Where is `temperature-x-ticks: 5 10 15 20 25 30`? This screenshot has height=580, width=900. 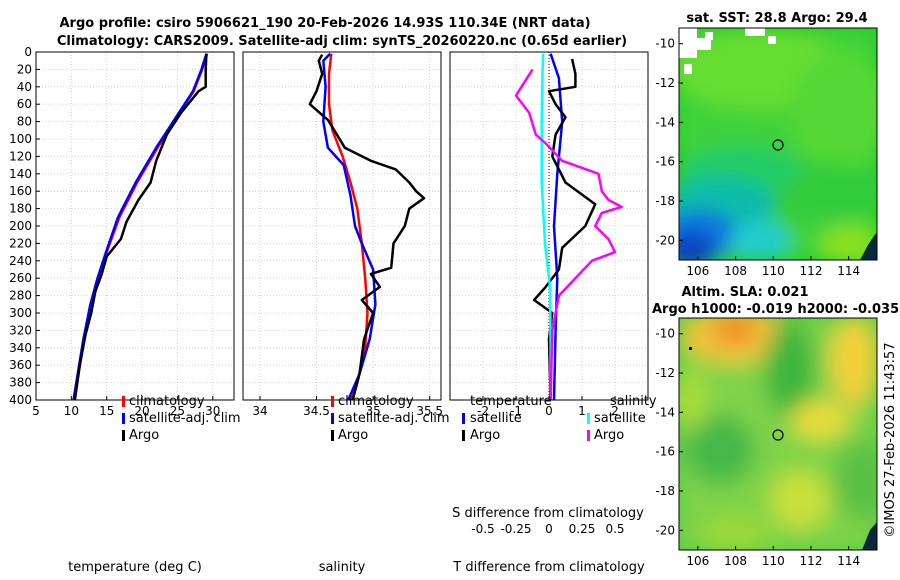
temperature-x-ticks: 5 10 15 20 25 30 is located at coordinates (126, 407).